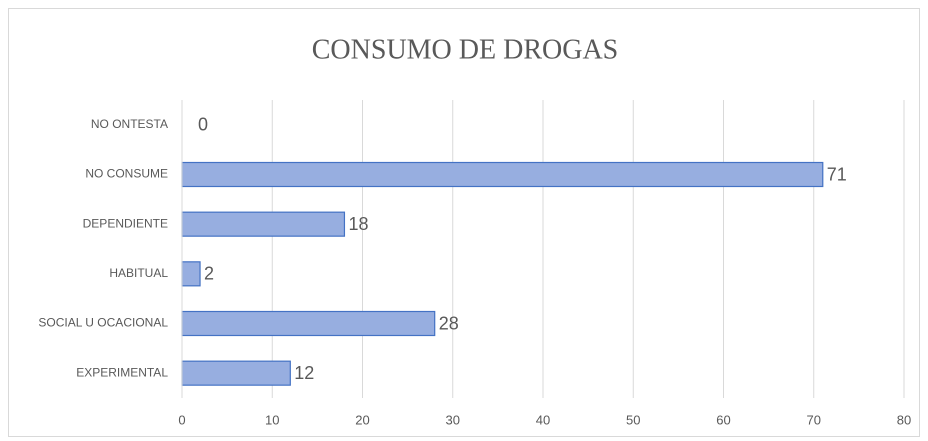 The width and height of the screenshot is (928, 441). What do you see at coordinates (837, 174) in the screenshot?
I see `data-label: 71` at bounding box center [837, 174].